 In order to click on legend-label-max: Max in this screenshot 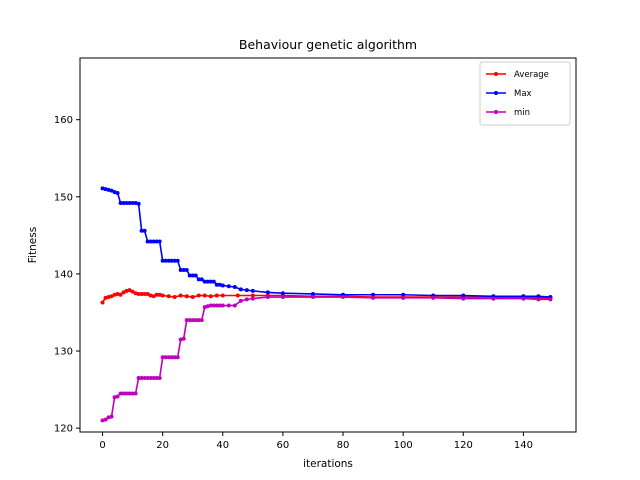, I will do `click(523, 94)`.